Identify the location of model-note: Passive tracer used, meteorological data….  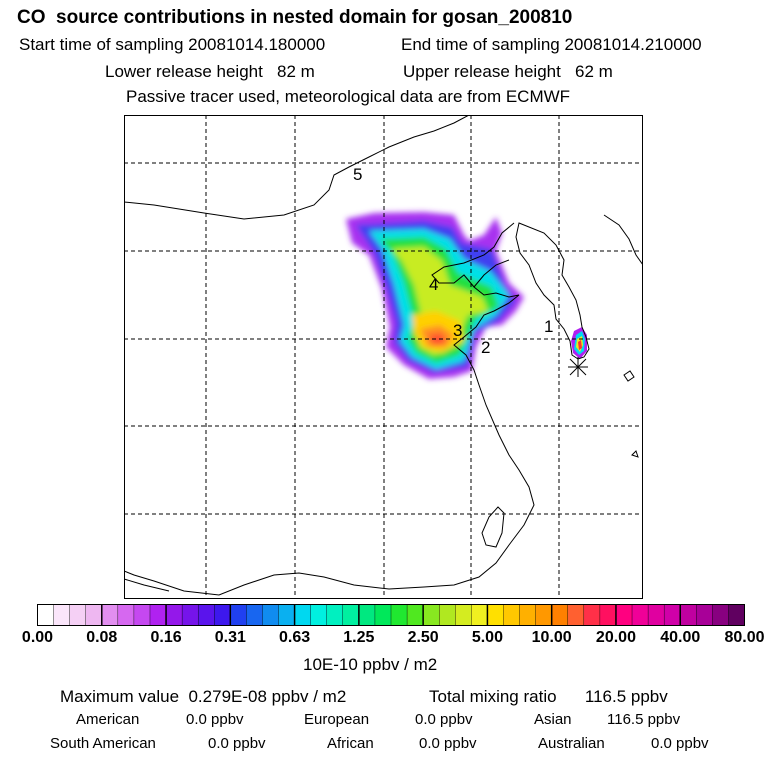
(348, 96).